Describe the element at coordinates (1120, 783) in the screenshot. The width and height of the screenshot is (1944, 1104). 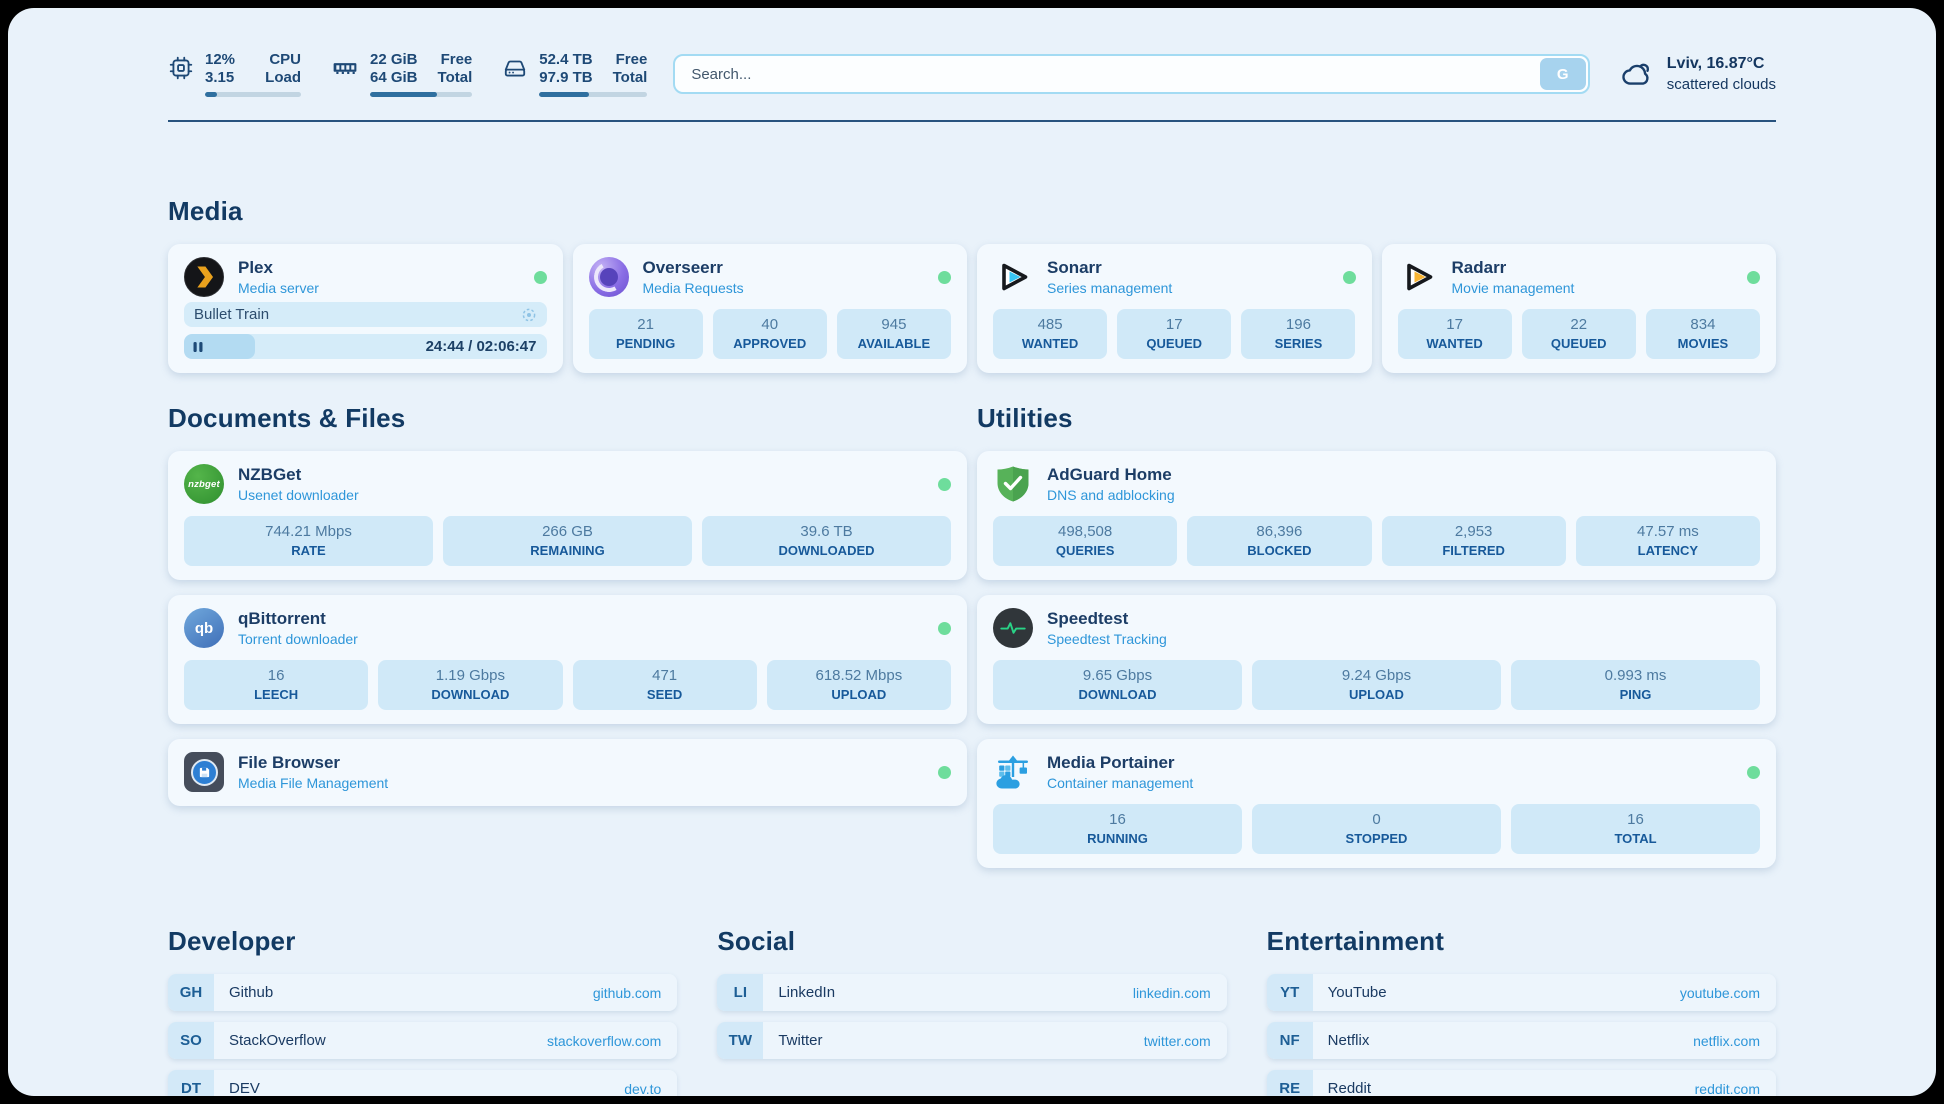
I see `app-subtitle: Container management` at that location.